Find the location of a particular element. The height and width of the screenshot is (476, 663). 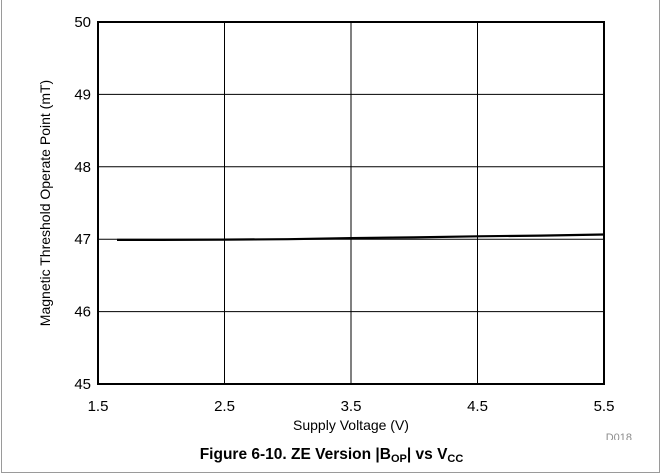

y-tick-labels: 45 46 47 48 49 50 is located at coordinates (82, 203).